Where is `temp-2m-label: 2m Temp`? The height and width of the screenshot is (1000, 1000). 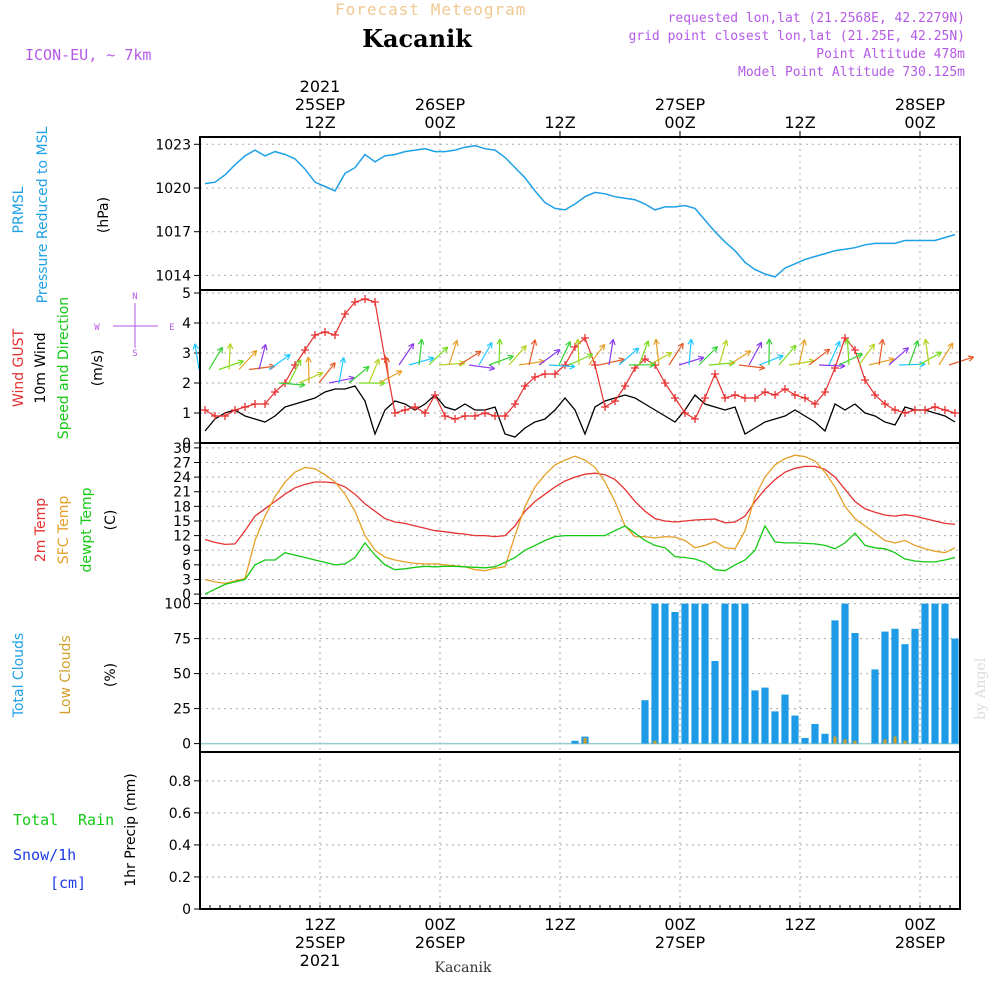 temp-2m-label: 2m Temp is located at coordinates (41, 530).